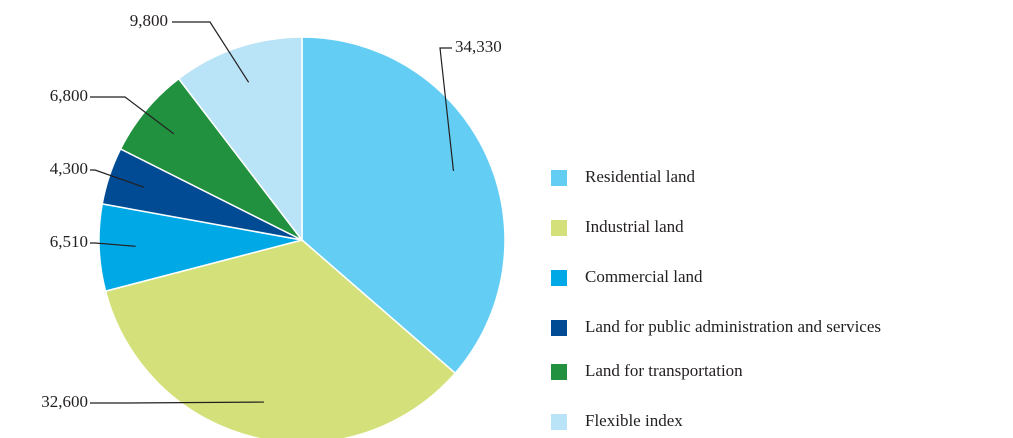 This screenshot has width=1013, height=438. I want to click on data-label: 6,800, so click(69, 95).